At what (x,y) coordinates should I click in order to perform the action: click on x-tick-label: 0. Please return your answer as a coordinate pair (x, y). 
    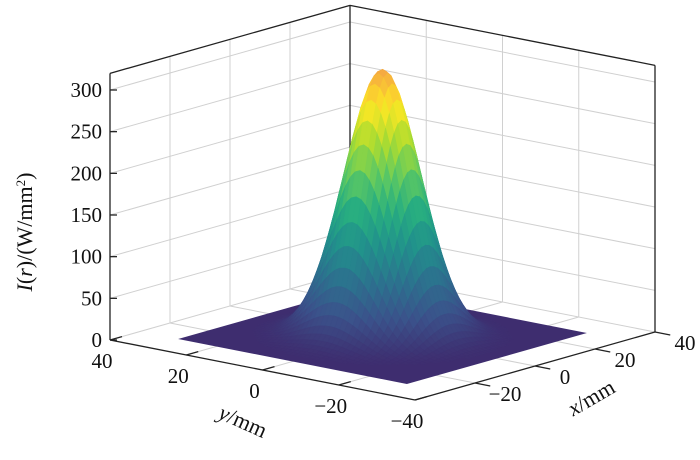
    Looking at the image, I should click on (565, 377).